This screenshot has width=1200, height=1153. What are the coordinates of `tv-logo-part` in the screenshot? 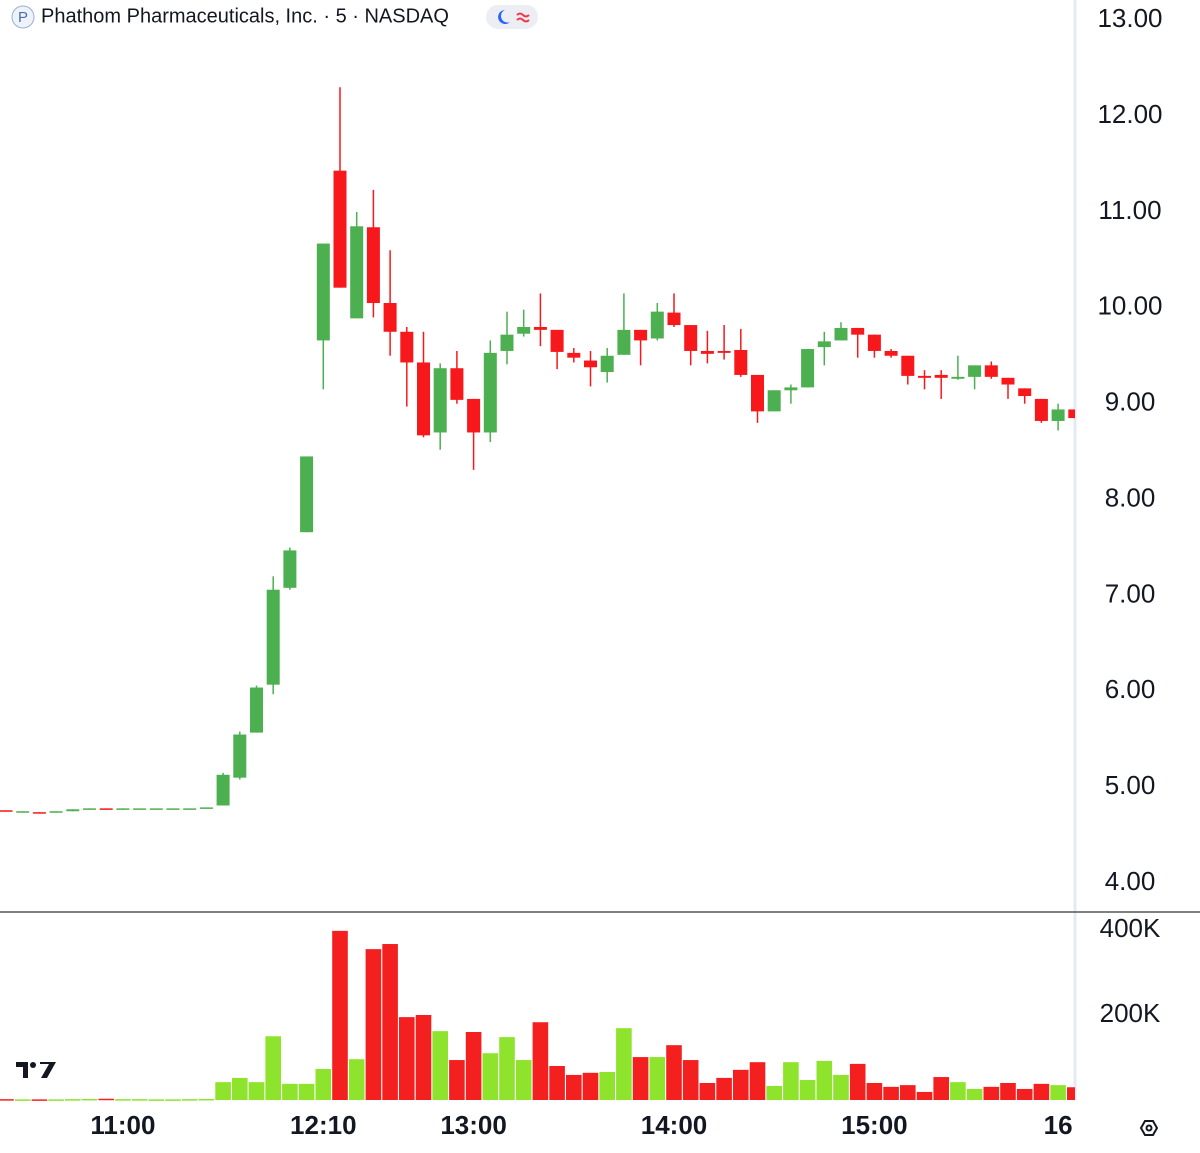 It's located at (48, 1070).